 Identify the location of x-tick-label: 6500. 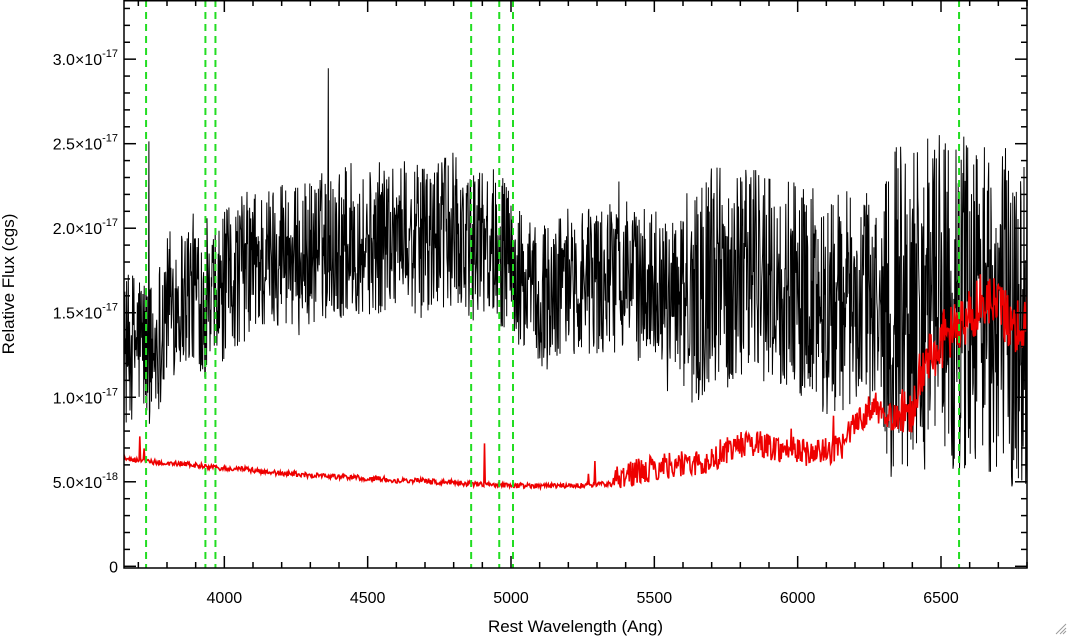
(941, 598).